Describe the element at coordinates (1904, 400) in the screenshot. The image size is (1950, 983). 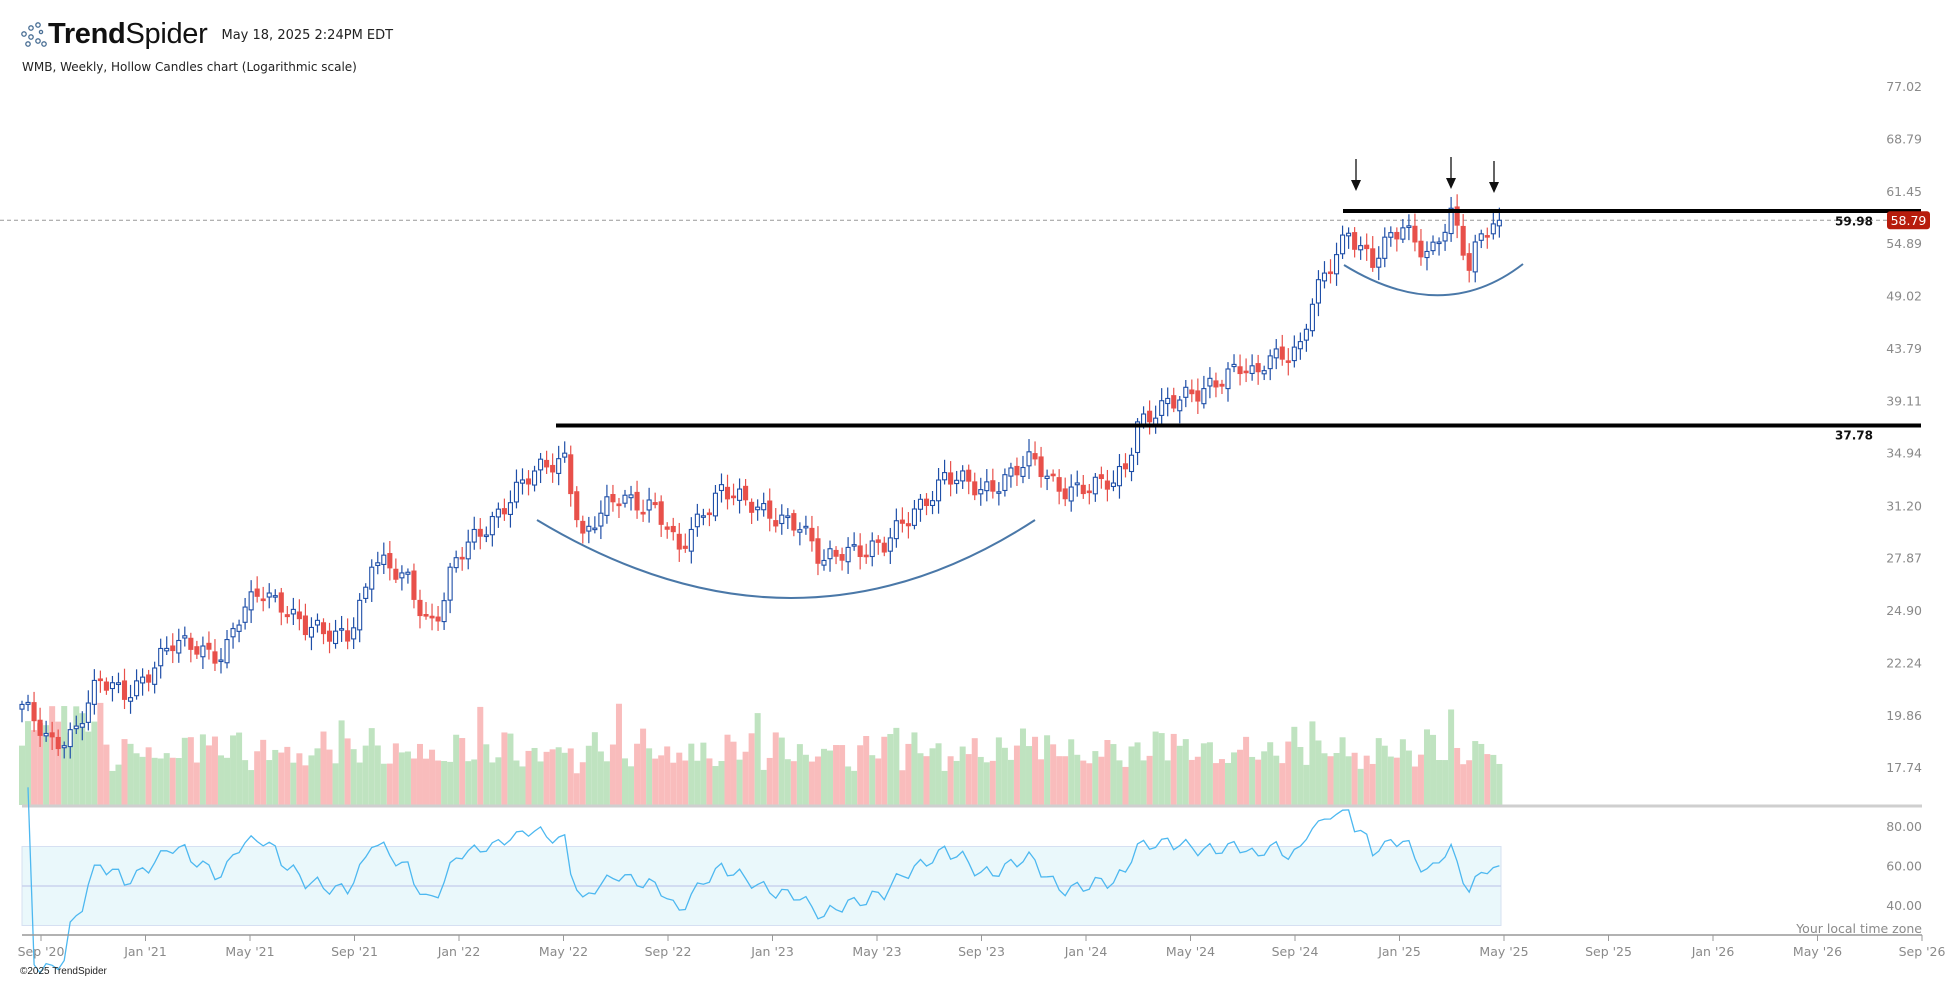
I see `price-axis-label: 39.11` at that location.